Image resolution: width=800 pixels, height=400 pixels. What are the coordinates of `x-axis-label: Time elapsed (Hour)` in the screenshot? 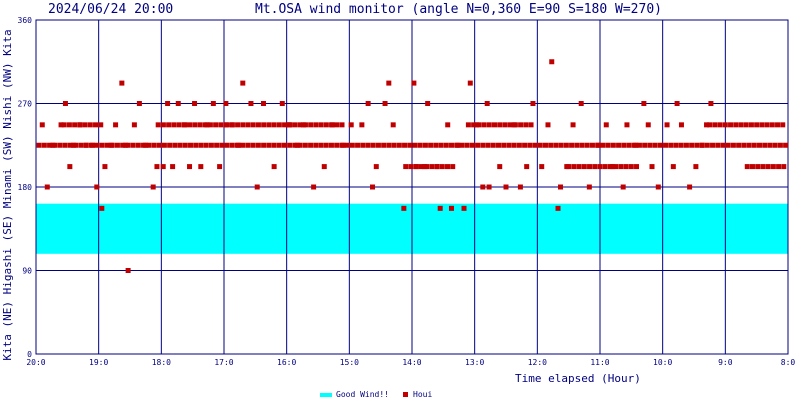 It's located at (578, 378).